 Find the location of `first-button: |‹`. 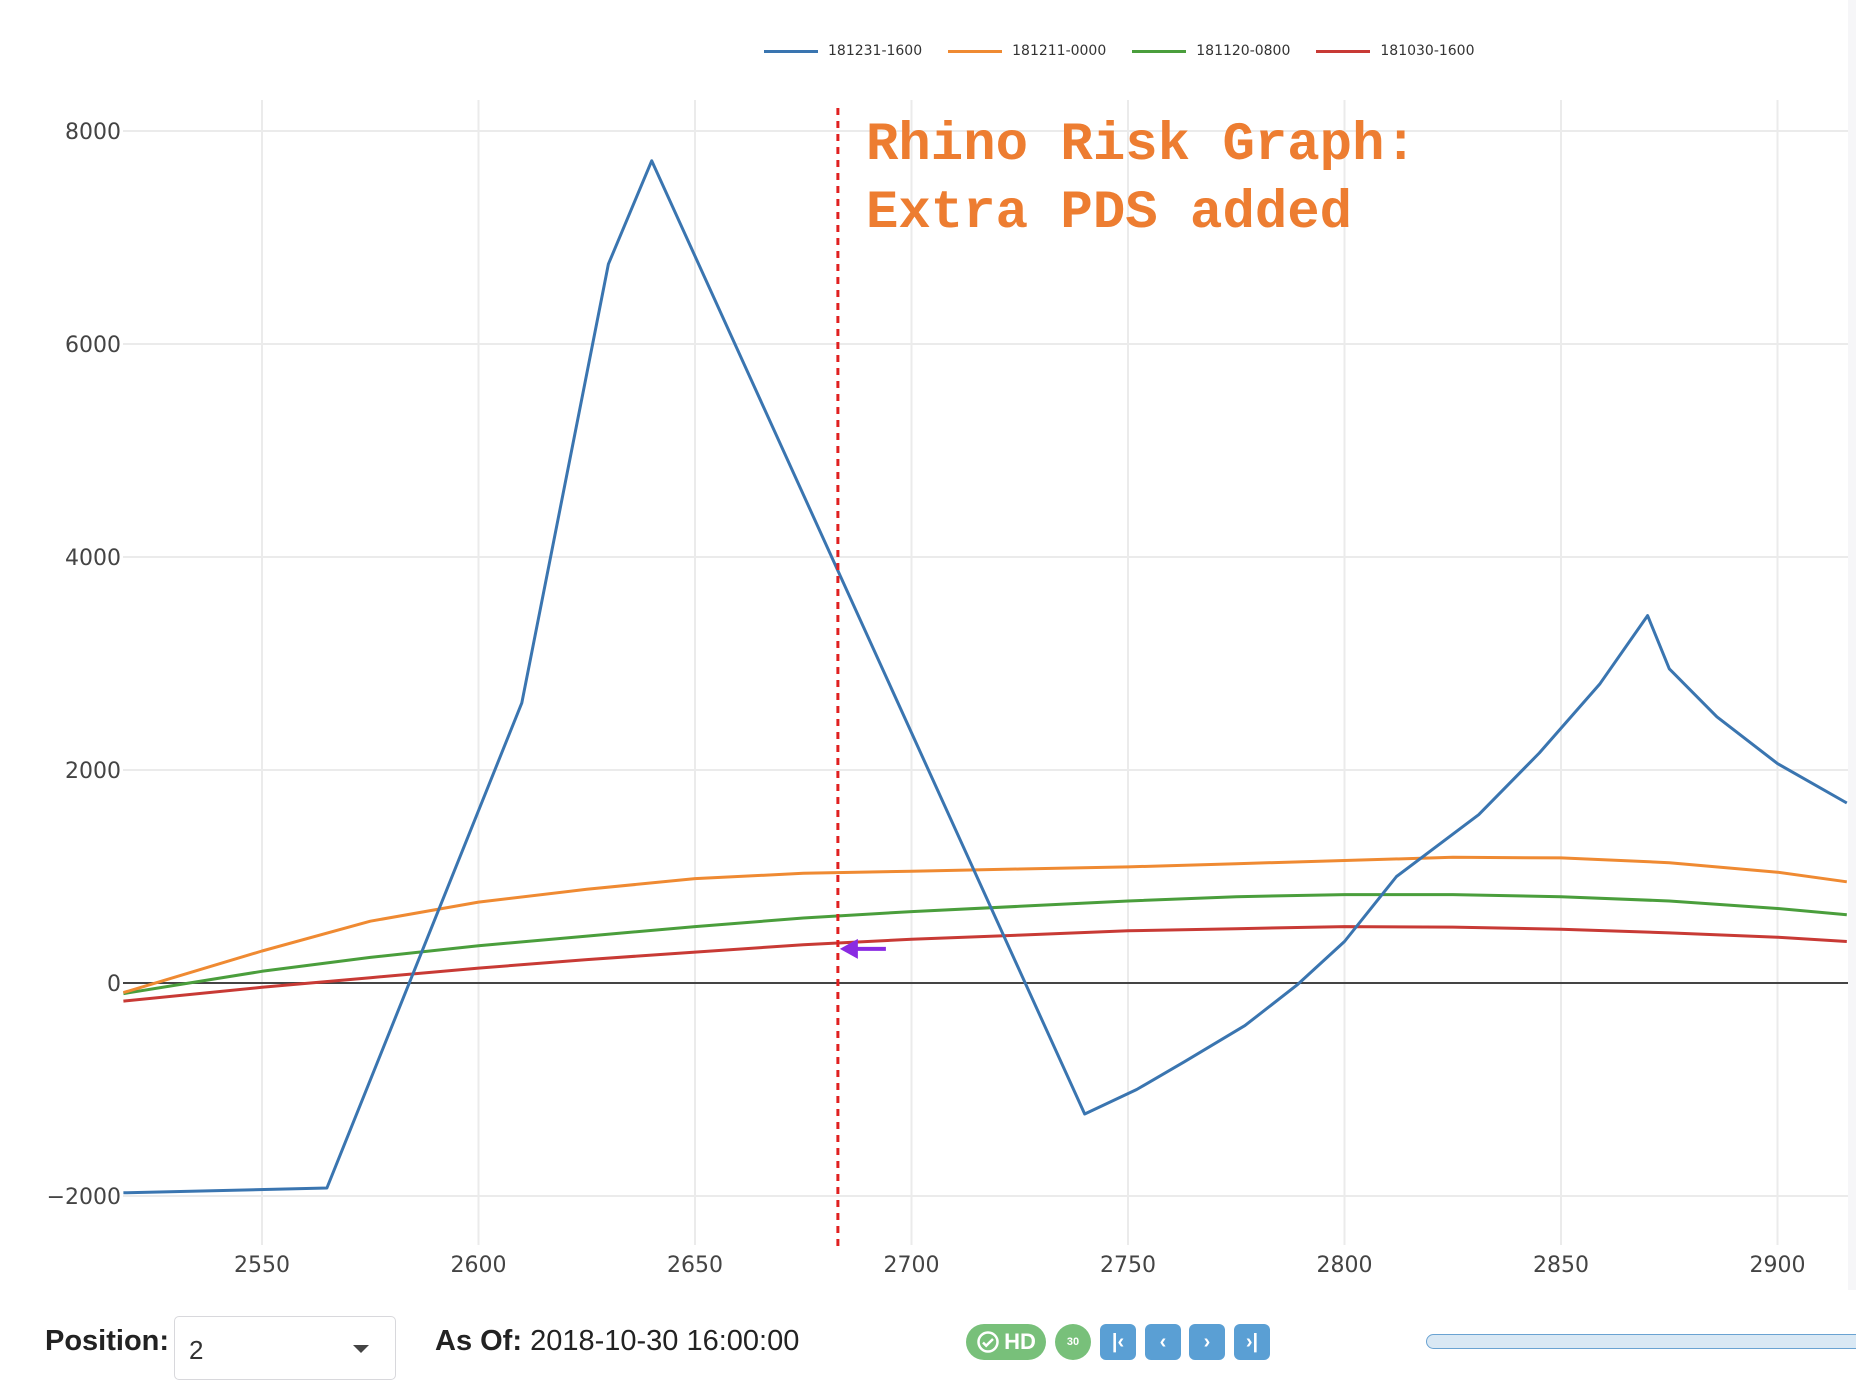

first-button: |‹ is located at coordinates (1118, 1342).